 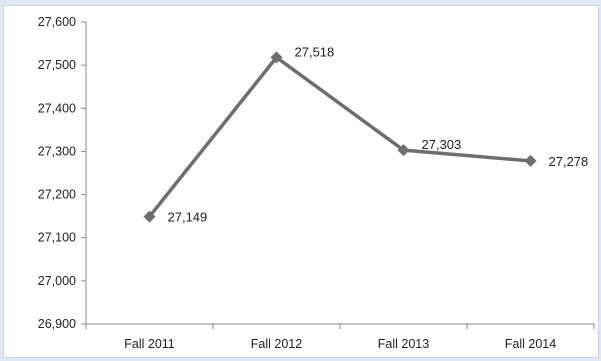 What do you see at coordinates (403, 344) in the screenshot?
I see `x-tick-label: Fall 2013` at bounding box center [403, 344].